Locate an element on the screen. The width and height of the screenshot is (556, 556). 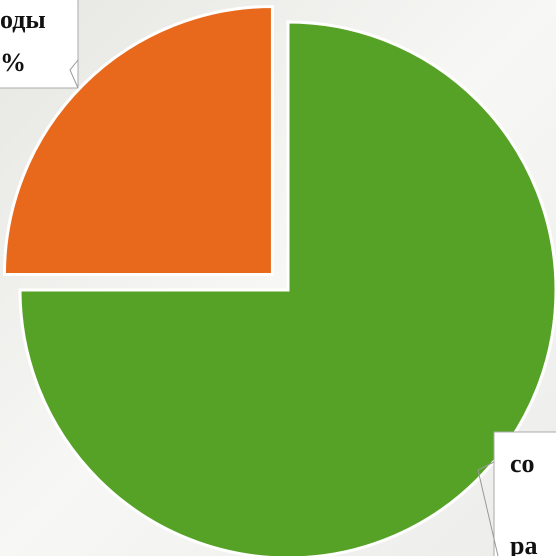
slice-label: со is located at coordinates (522, 463).